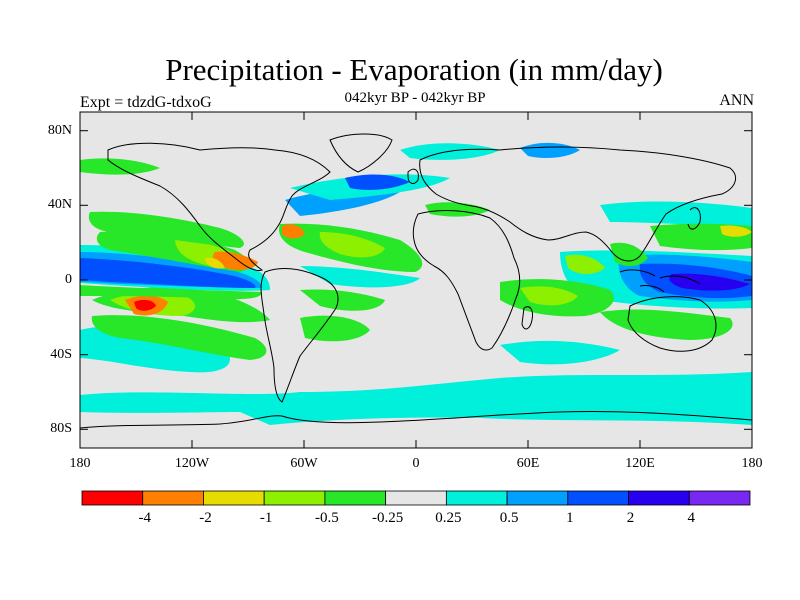  I want to click on coast-antarctica, so click(416, 419).